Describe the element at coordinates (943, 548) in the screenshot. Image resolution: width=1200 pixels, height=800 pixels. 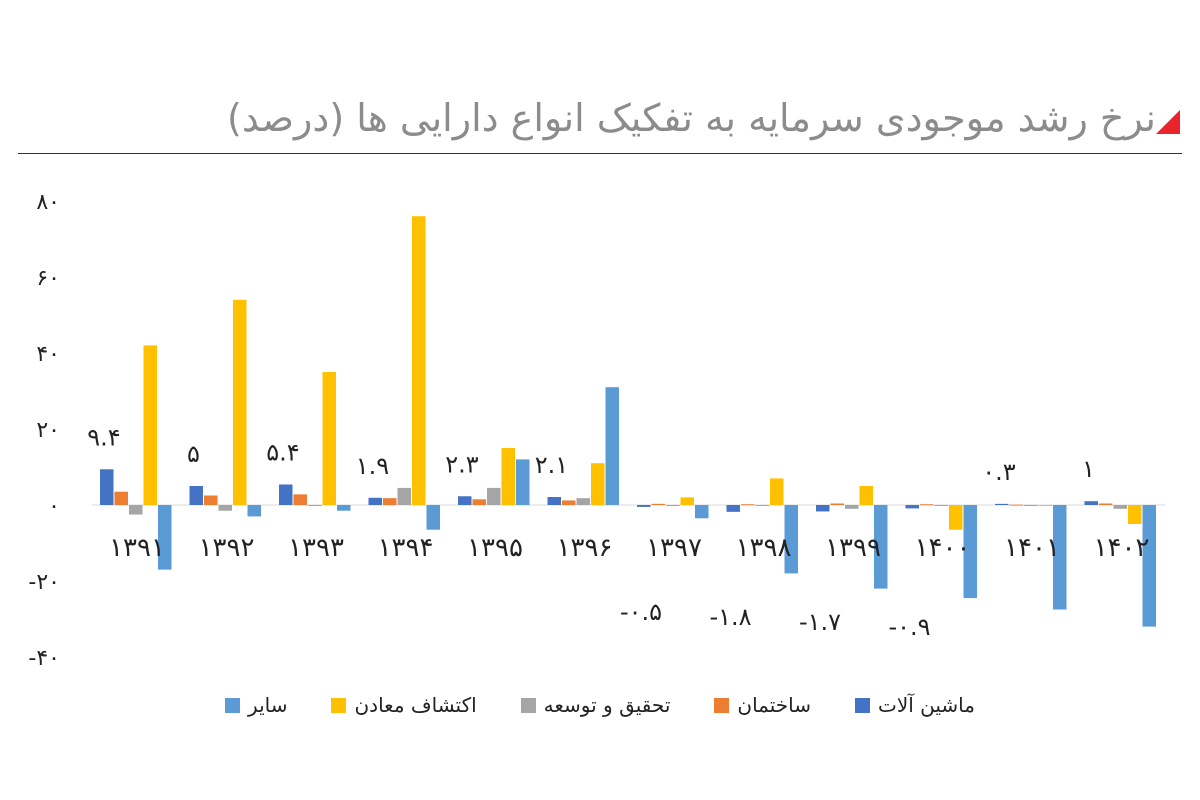
I see `category-label: ۱۴۰۰` at that location.